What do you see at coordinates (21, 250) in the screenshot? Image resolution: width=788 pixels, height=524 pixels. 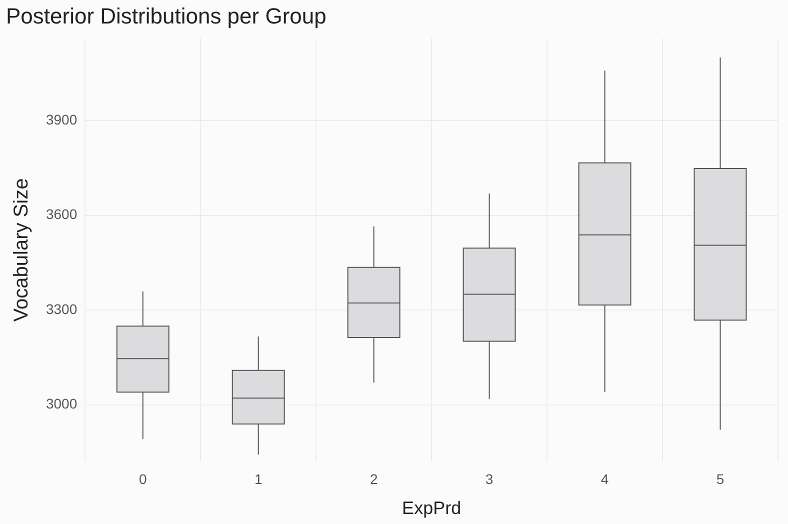 I see `y-axis-title: Vocabulary Size` at bounding box center [21, 250].